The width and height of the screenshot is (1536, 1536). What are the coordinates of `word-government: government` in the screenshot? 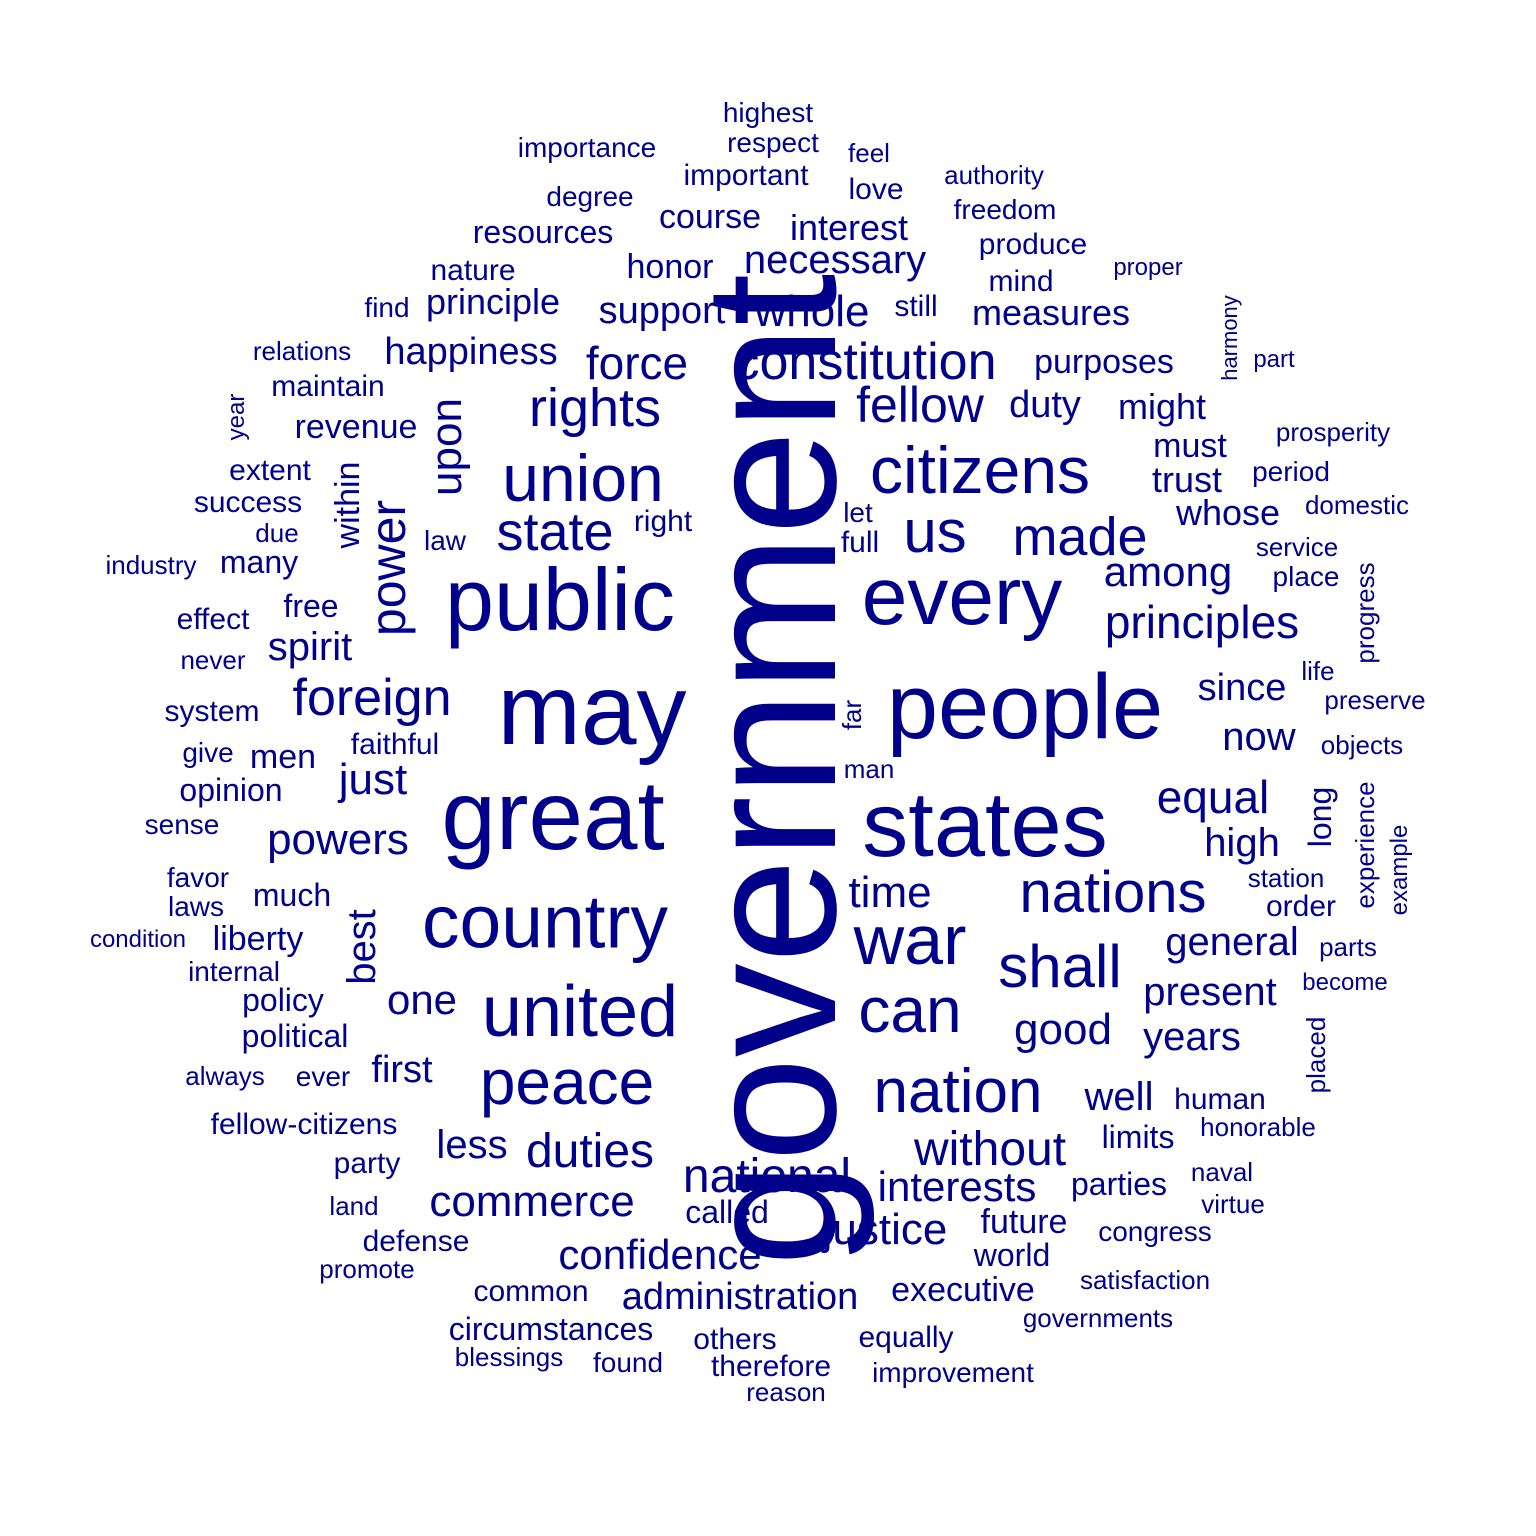 It's located at (770, 770).